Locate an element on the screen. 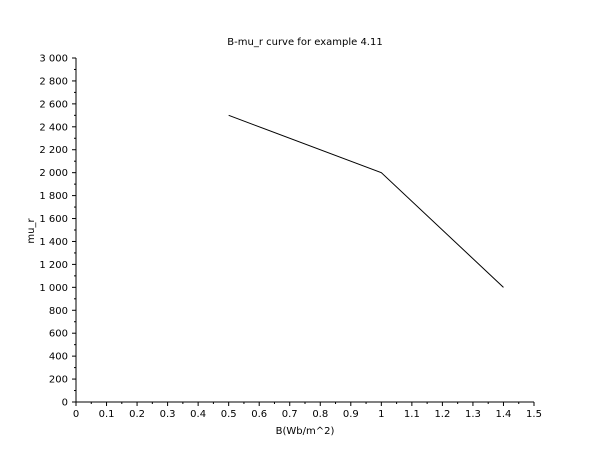 Image resolution: width=610 pixels, height=460 pixels. y-tick-label: 0 is located at coordinates (65, 403).